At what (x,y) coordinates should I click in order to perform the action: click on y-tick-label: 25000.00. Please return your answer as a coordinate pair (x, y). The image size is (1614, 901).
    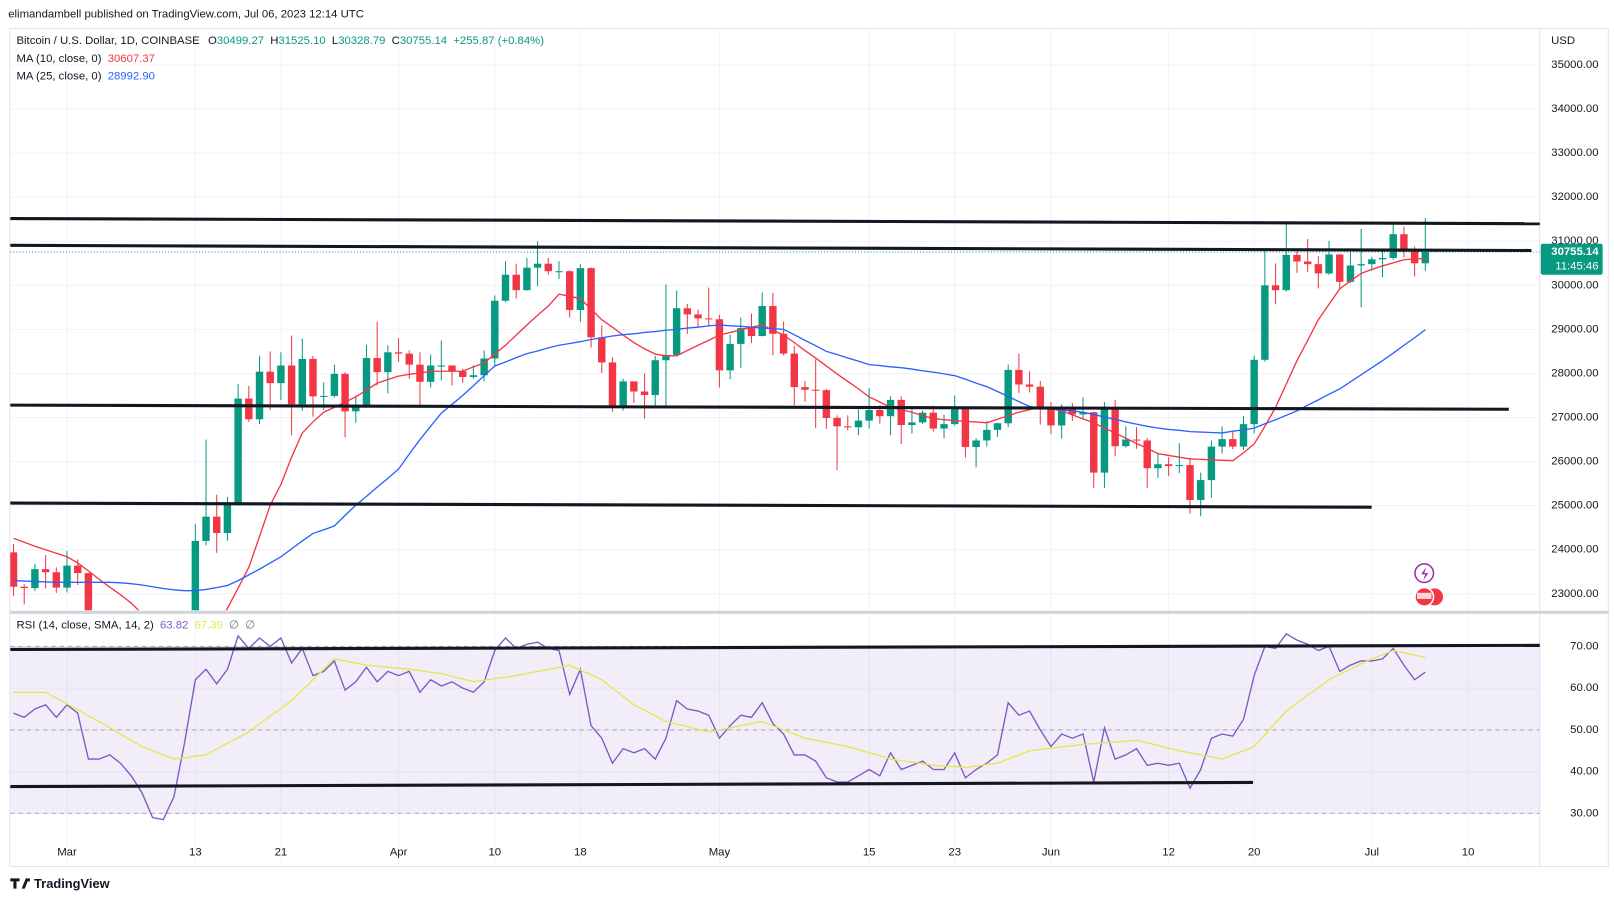
    Looking at the image, I should click on (1574, 506).